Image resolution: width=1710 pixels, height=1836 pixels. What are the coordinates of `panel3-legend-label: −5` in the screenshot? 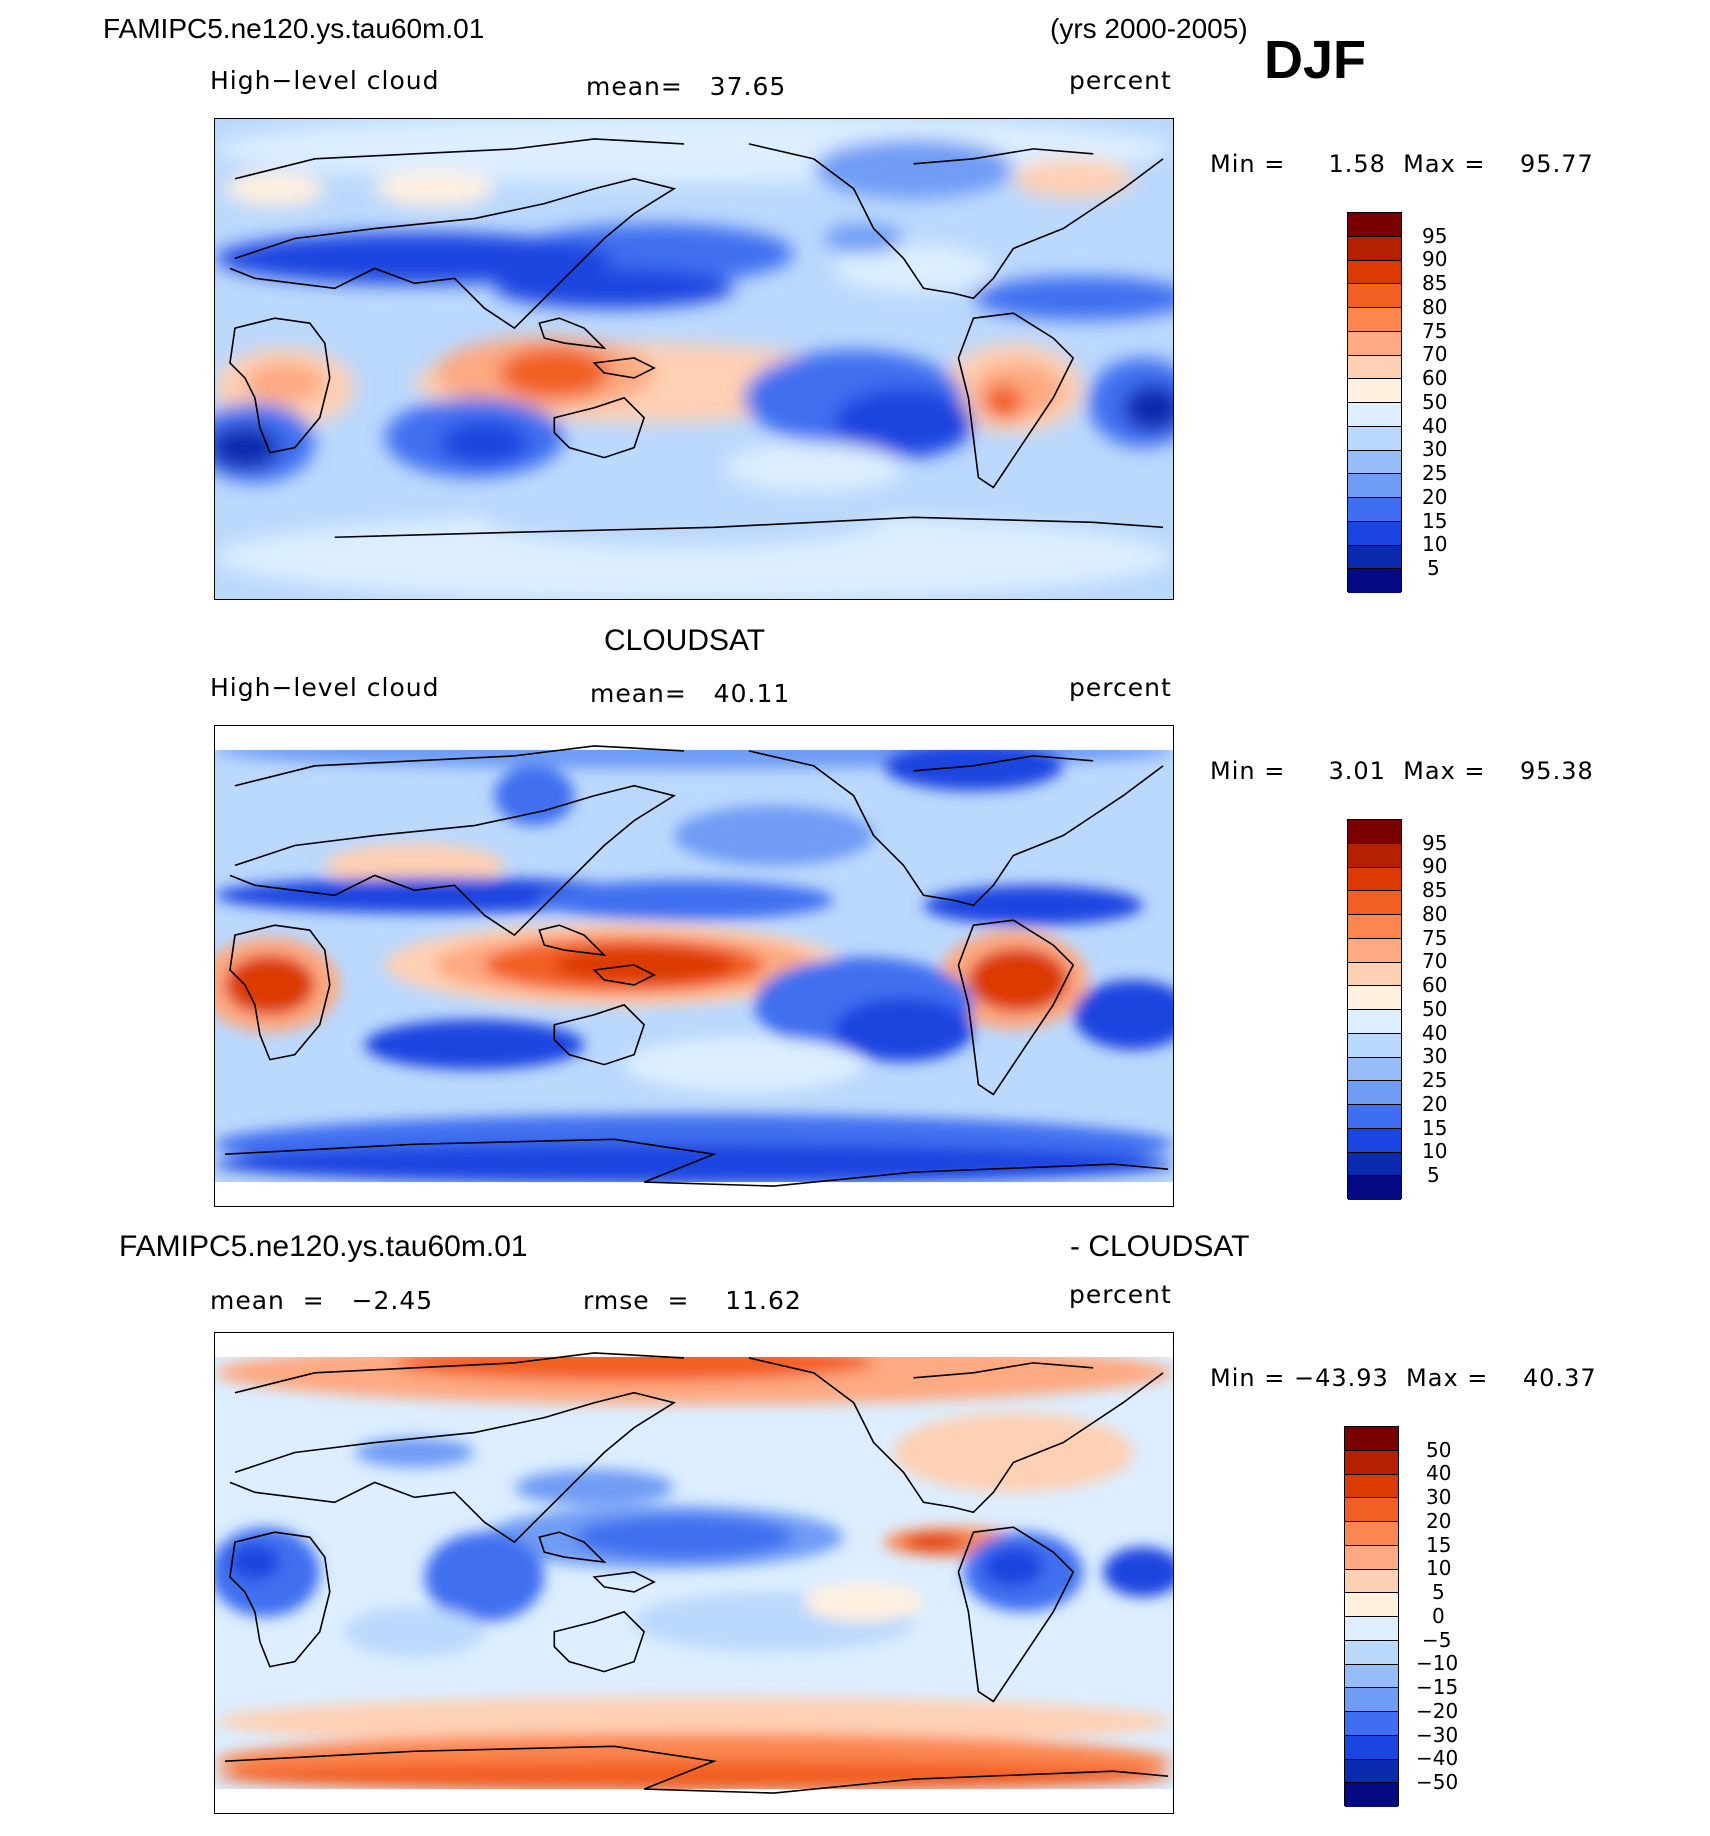 It's located at (1437, 1640).